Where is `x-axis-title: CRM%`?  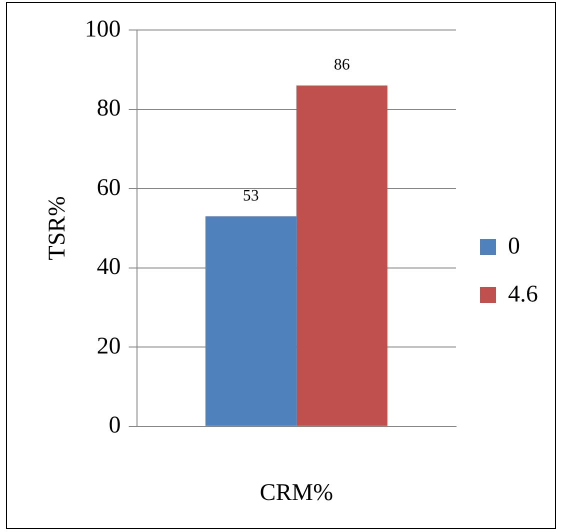 x-axis-title: CRM% is located at coordinates (297, 493).